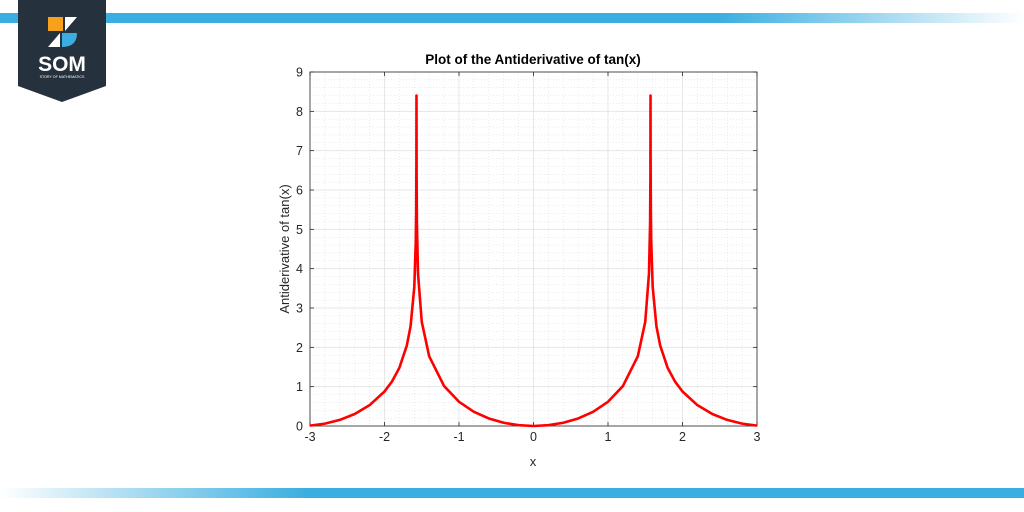 The height and width of the screenshot is (512, 1024). I want to click on y-tick-label: 5, so click(299, 230).